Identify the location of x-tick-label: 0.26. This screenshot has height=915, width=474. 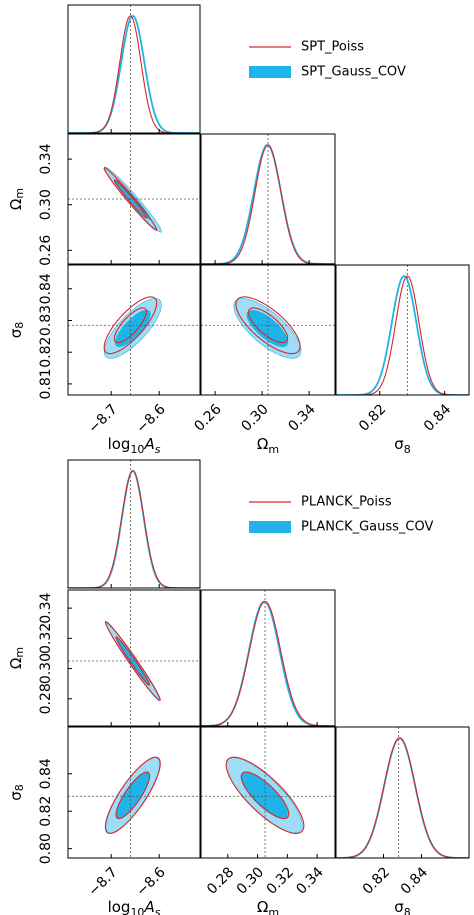
(207, 417).